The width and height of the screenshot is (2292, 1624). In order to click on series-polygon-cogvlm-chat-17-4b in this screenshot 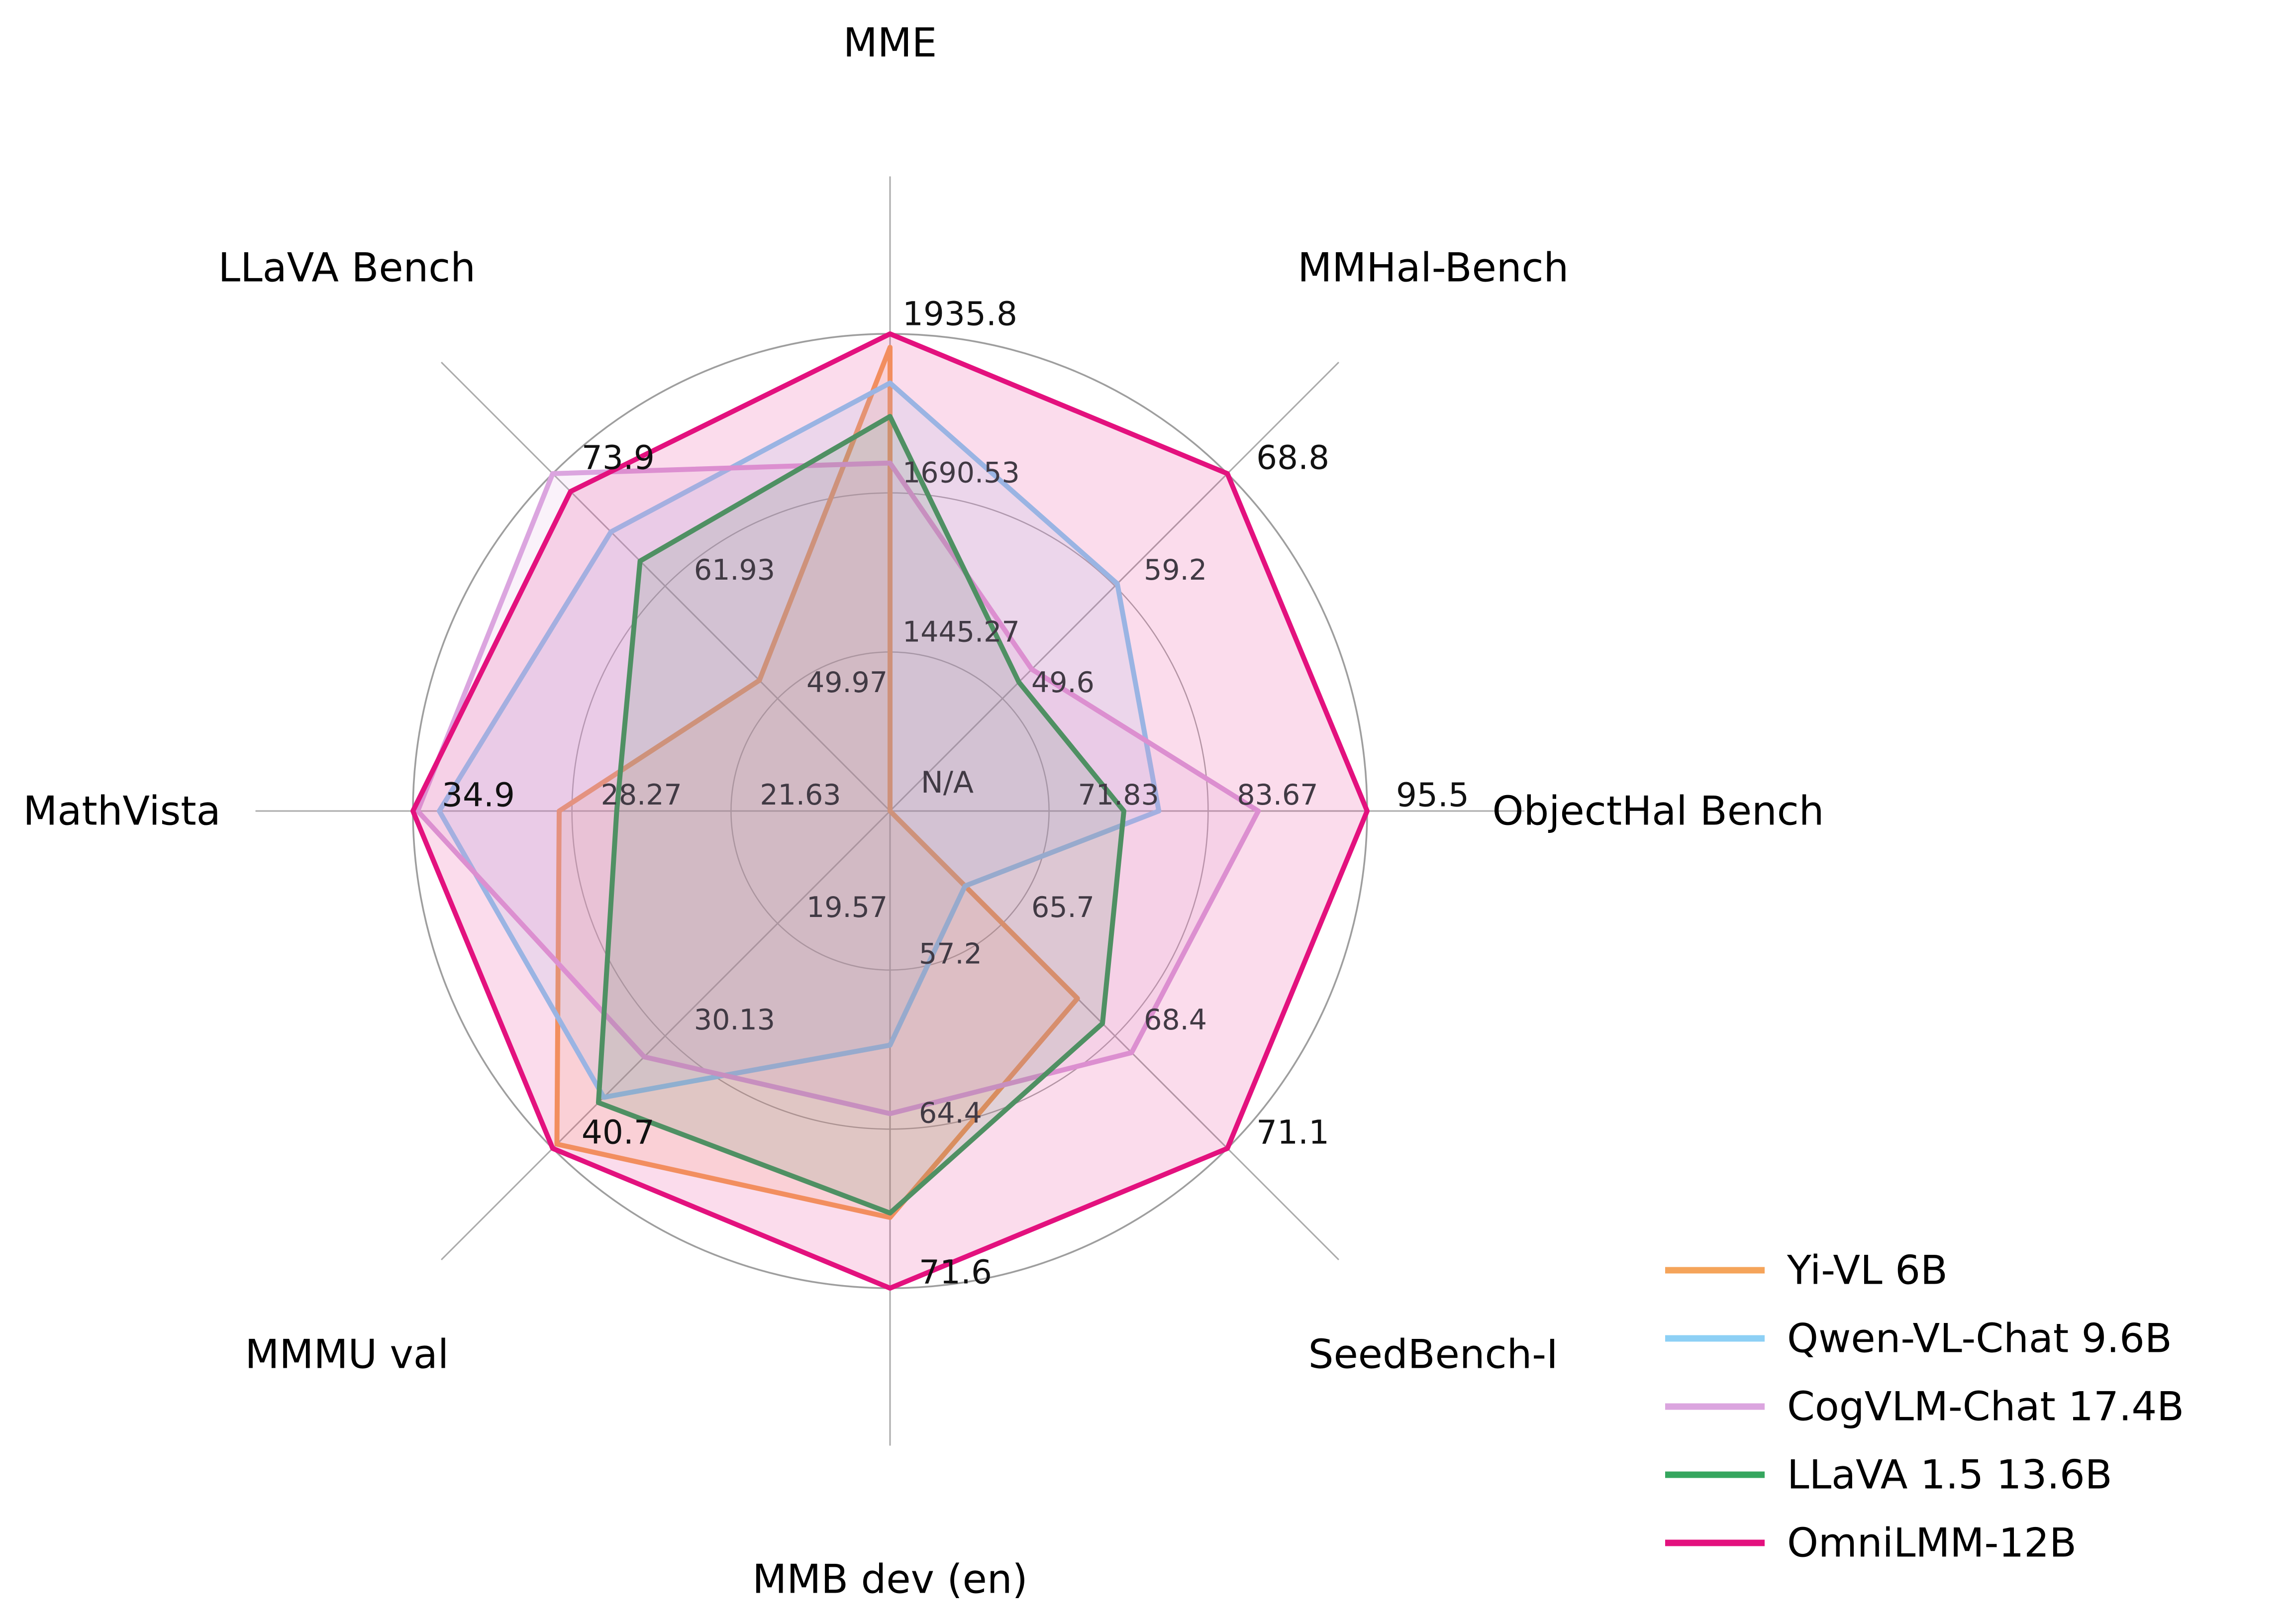, I will do `click(838, 788)`.